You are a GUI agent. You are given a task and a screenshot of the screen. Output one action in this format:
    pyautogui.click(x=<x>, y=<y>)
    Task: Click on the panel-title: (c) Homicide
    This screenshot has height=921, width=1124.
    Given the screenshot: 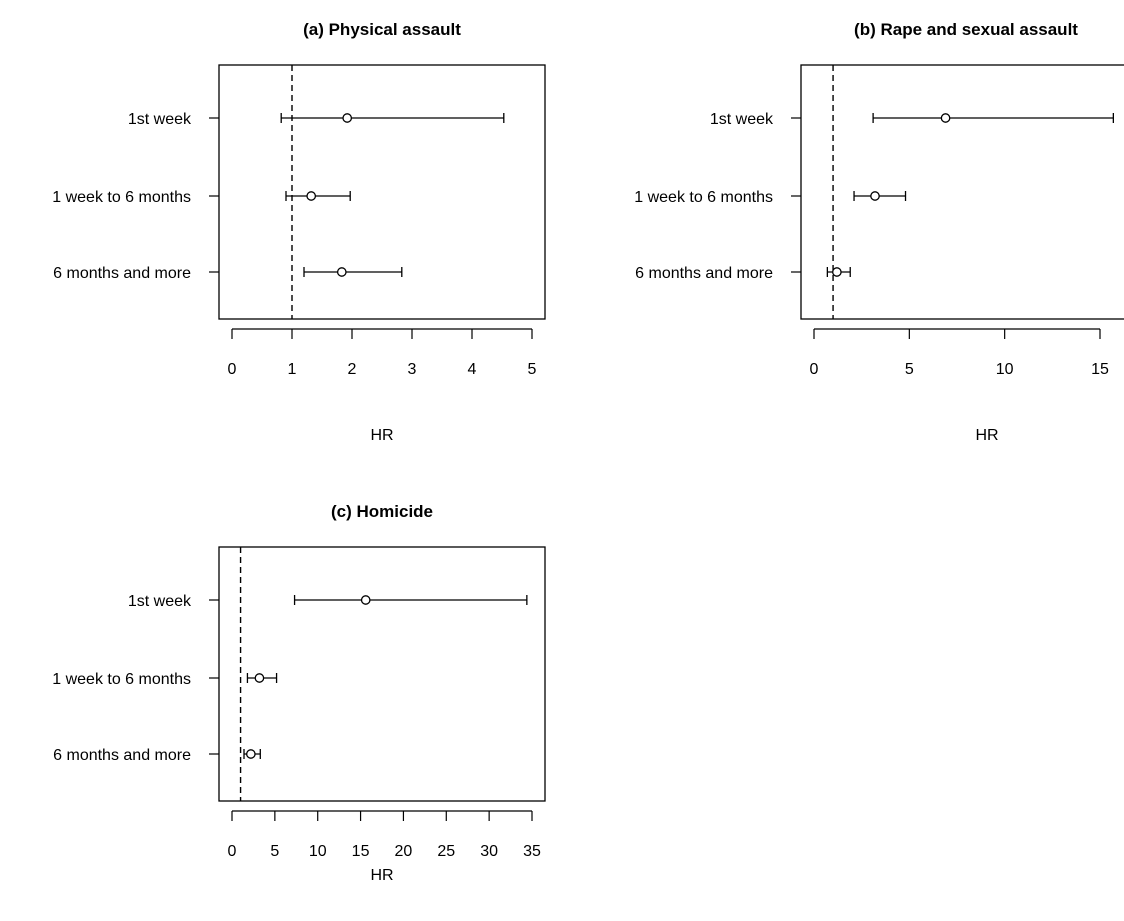 What is the action you would take?
    pyautogui.click(x=382, y=511)
    